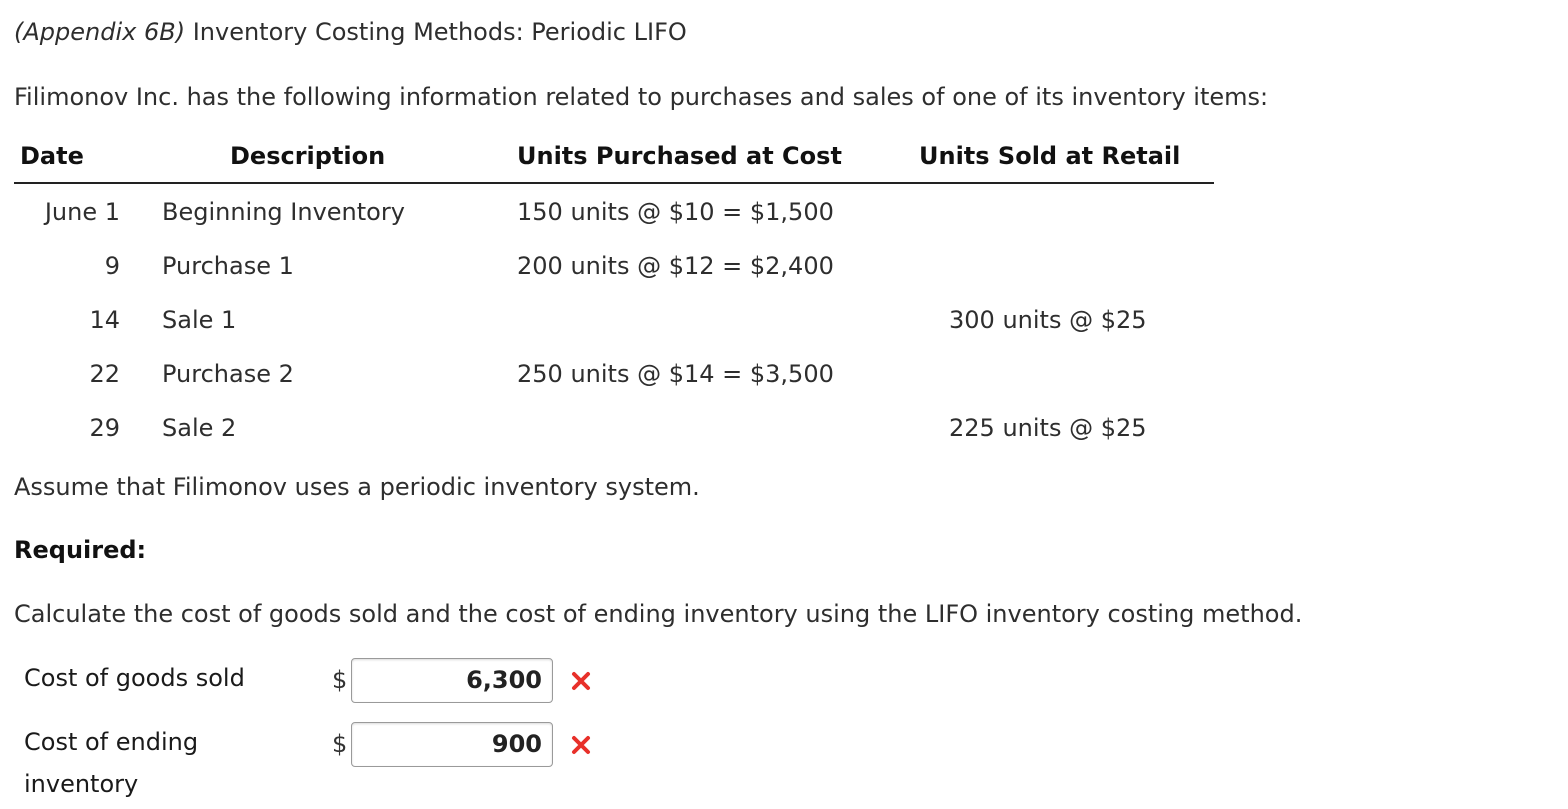 This screenshot has height=809, width=1568. What do you see at coordinates (82, 212) in the screenshot?
I see `row-date: June 1` at bounding box center [82, 212].